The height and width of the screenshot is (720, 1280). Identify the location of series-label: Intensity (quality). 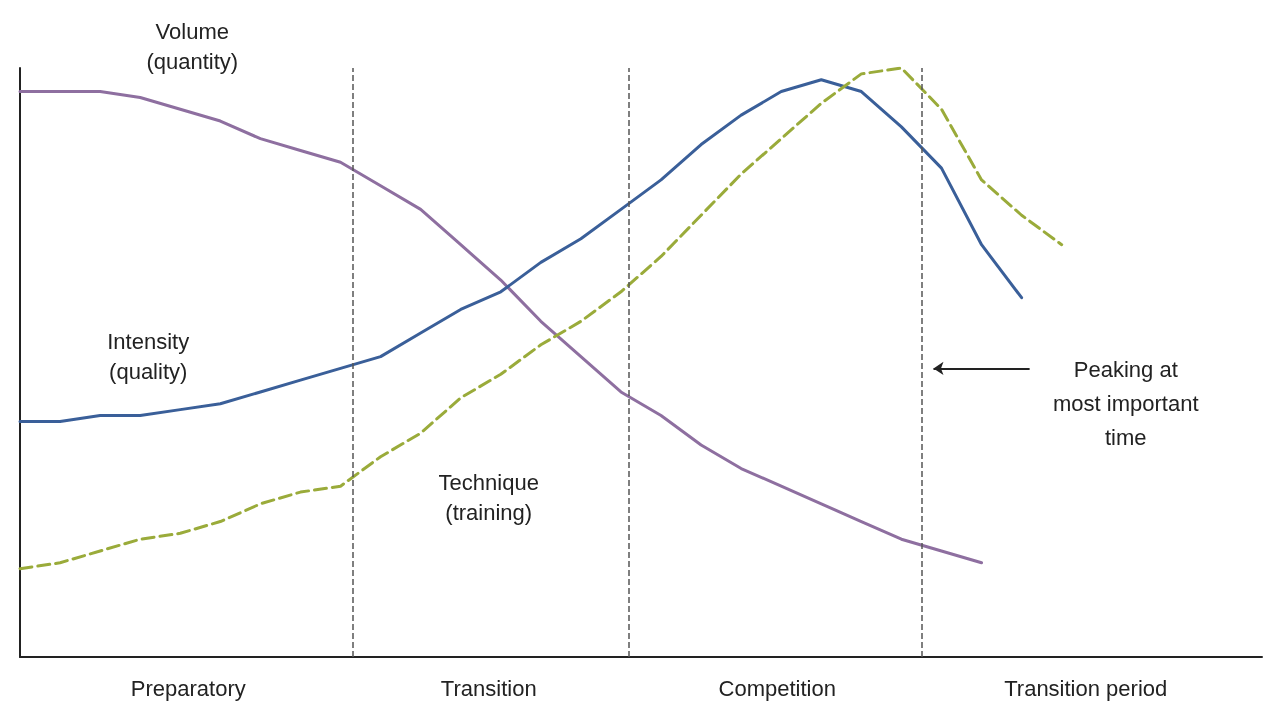
(148, 357).